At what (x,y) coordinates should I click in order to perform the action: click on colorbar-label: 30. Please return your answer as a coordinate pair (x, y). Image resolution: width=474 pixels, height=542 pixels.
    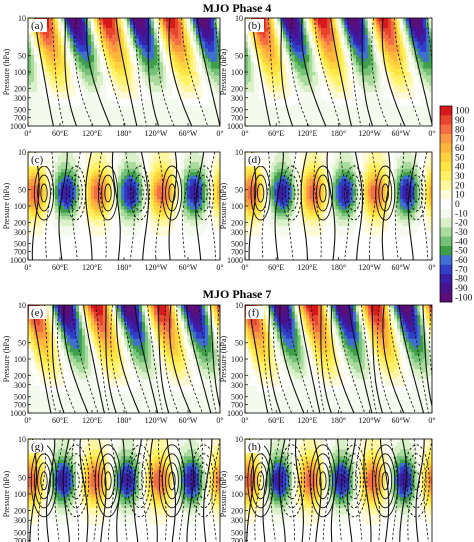
    Looking at the image, I should click on (460, 177).